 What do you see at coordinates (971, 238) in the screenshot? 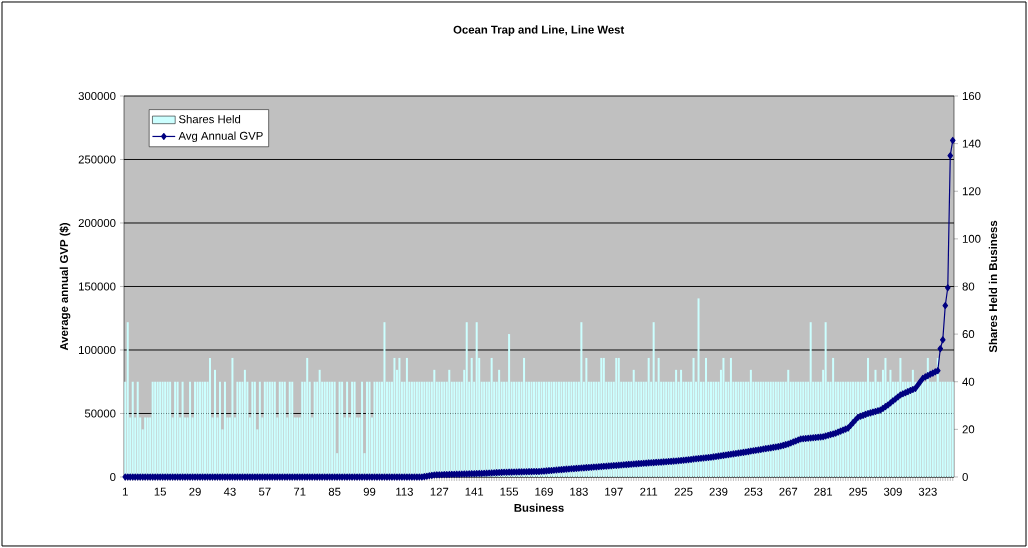
I see `y2-tick-label: 100` at bounding box center [971, 238].